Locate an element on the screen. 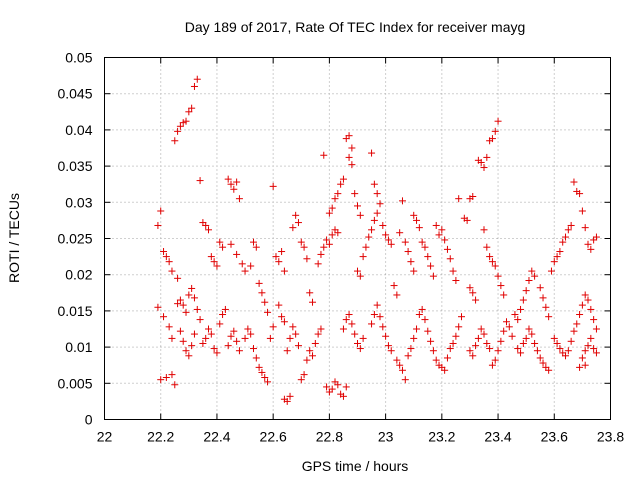 The image size is (640, 480). y-tick-label: 0.02 is located at coordinates (78, 275).